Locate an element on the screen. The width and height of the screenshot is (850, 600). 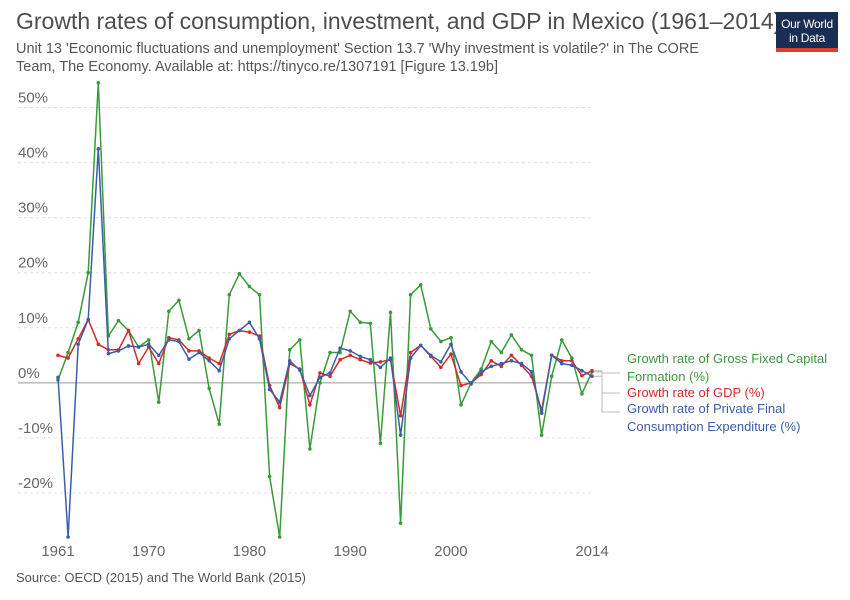
y-tick-label: -10% is located at coordinates (35, 428).